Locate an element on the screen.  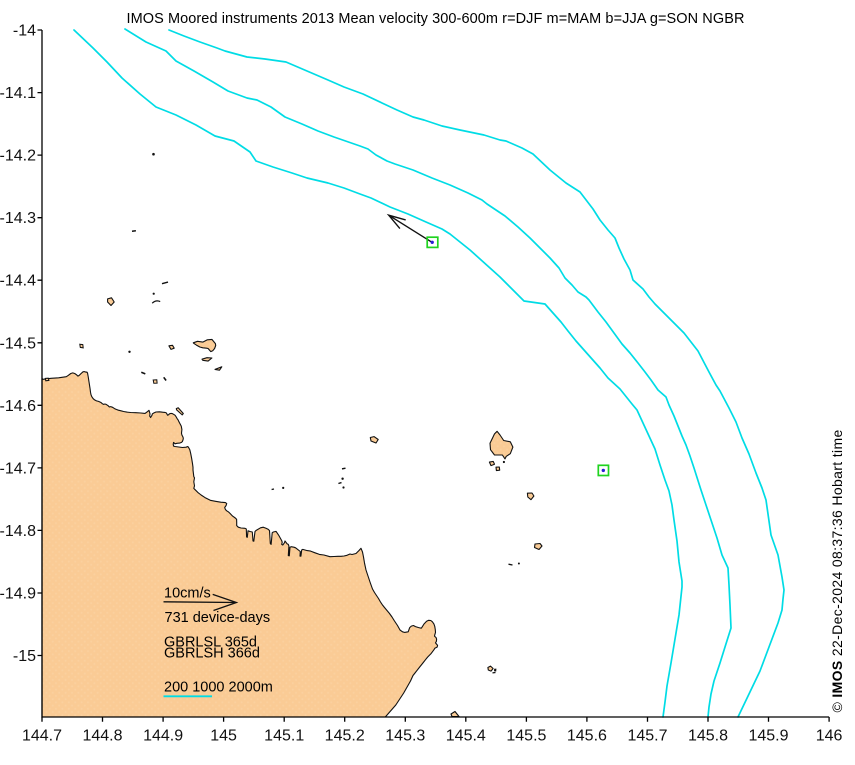
svg-text: -14.2 is located at coordinates (18, 156).